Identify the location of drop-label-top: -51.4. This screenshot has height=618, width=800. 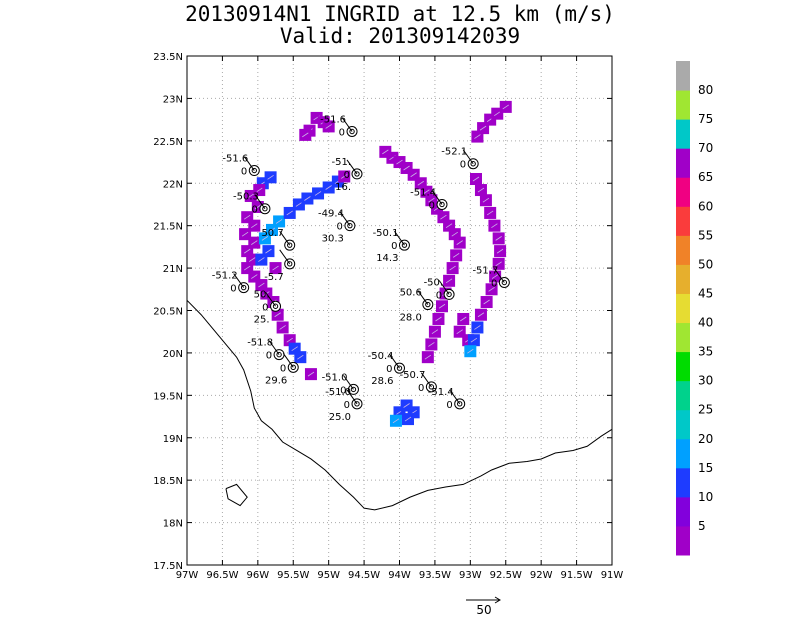
(441, 392).